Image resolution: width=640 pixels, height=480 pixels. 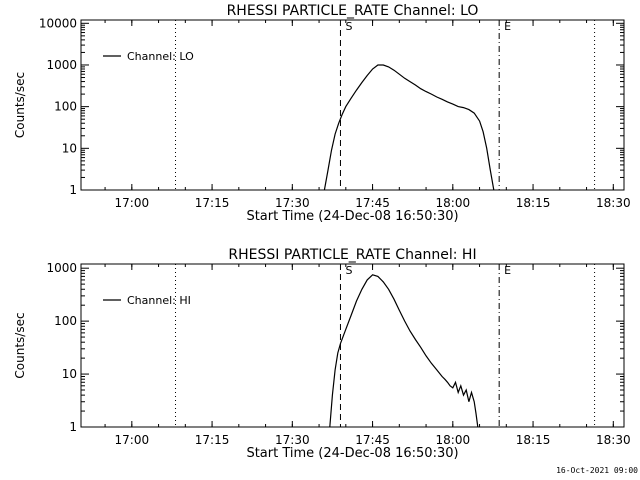 I want to click on footer-timestamp: 16-Oct-2021 09:00, so click(x=597, y=470).